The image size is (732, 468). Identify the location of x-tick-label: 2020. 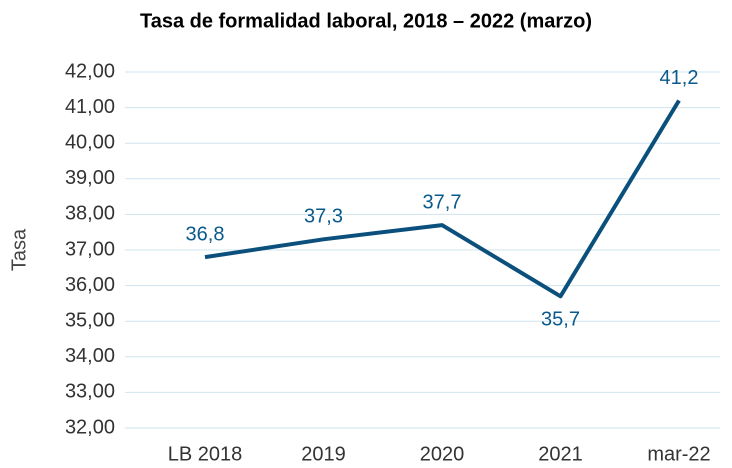
(442, 454).